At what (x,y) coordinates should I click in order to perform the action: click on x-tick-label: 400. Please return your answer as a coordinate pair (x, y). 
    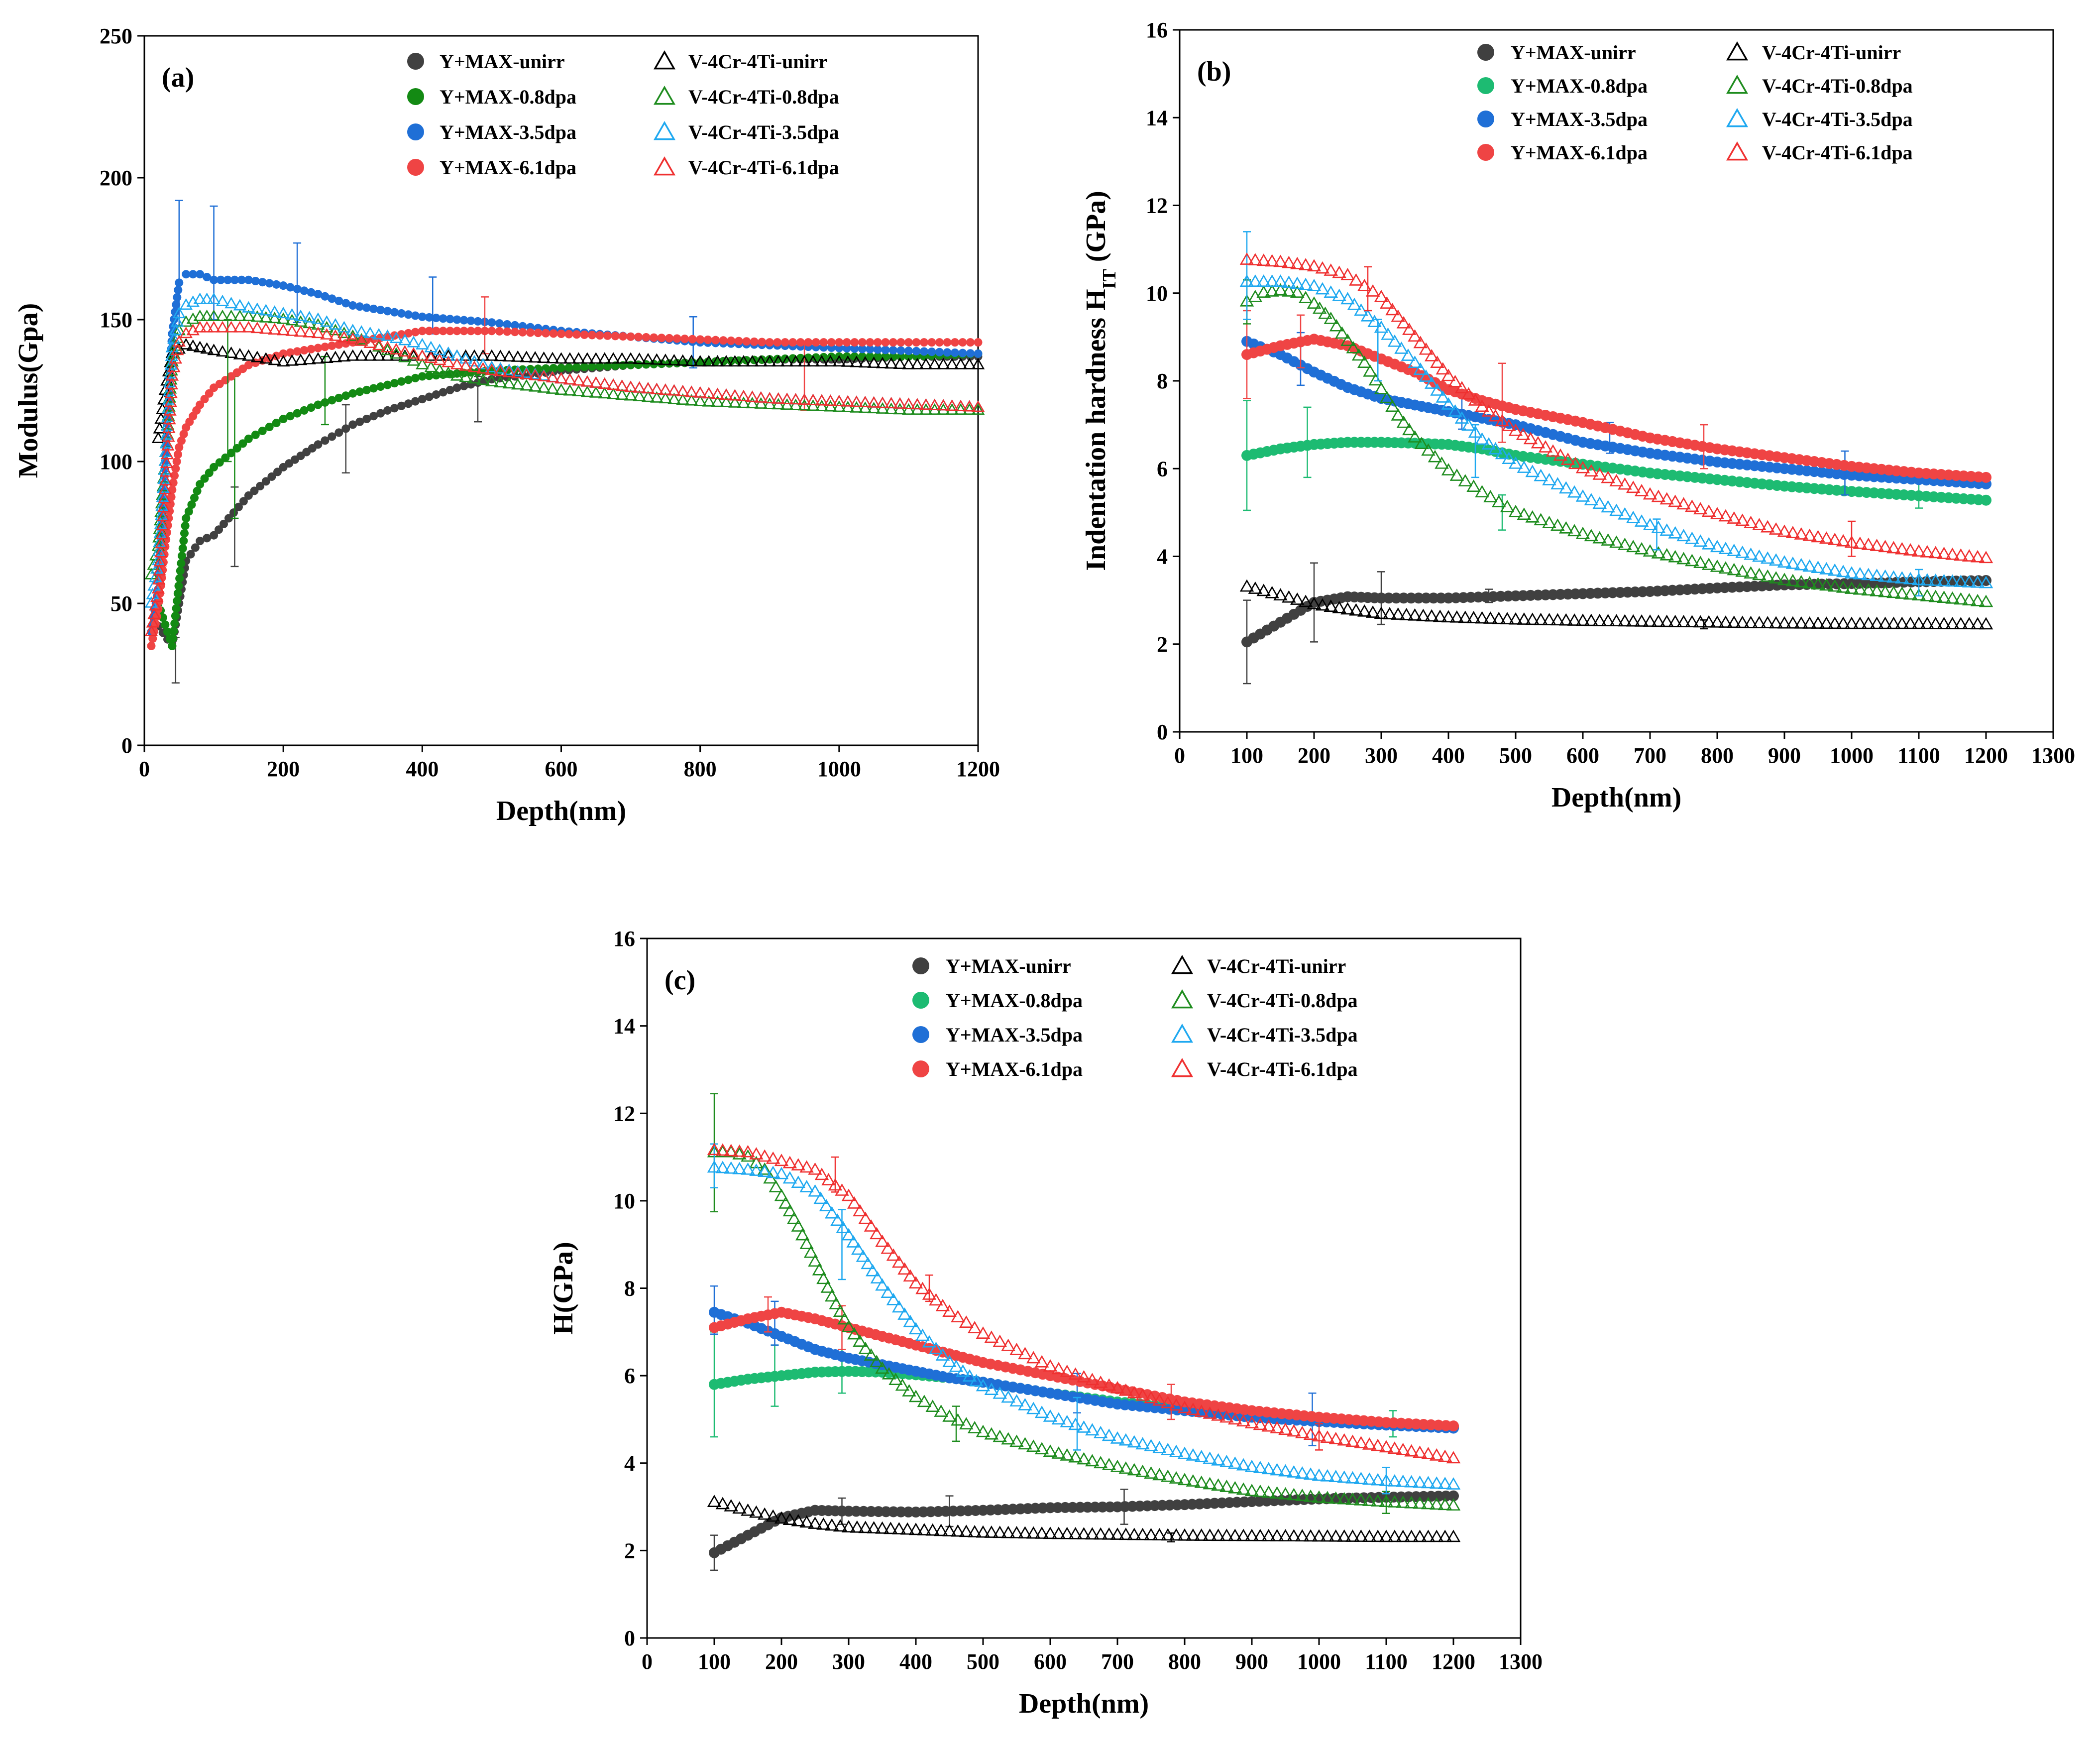
    Looking at the image, I should click on (423, 769).